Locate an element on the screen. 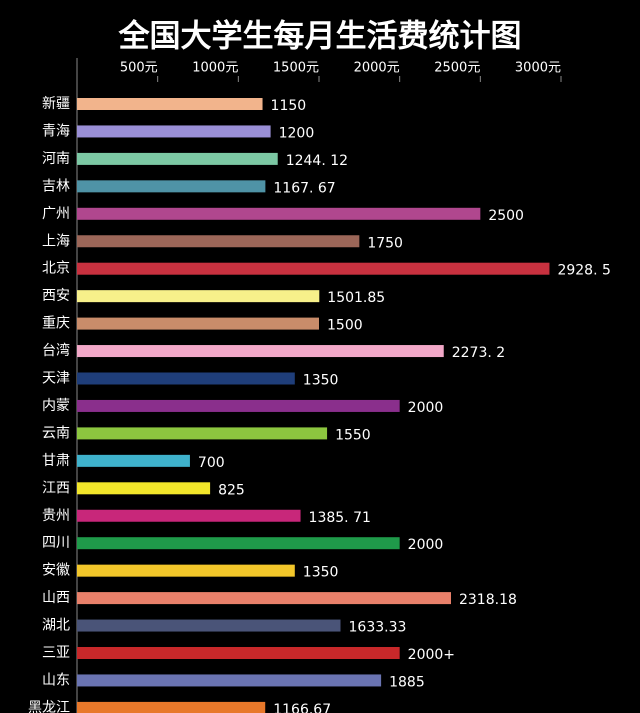 The width and height of the screenshot is (640, 713). value-label: 2000+ is located at coordinates (431, 655).